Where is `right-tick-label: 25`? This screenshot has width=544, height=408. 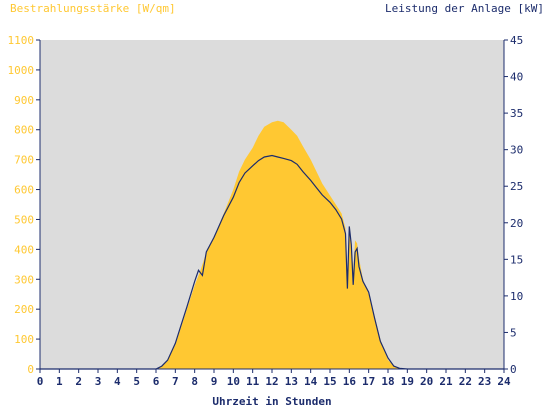
right-tick-label: 25 is located at coordinates (516, 186).